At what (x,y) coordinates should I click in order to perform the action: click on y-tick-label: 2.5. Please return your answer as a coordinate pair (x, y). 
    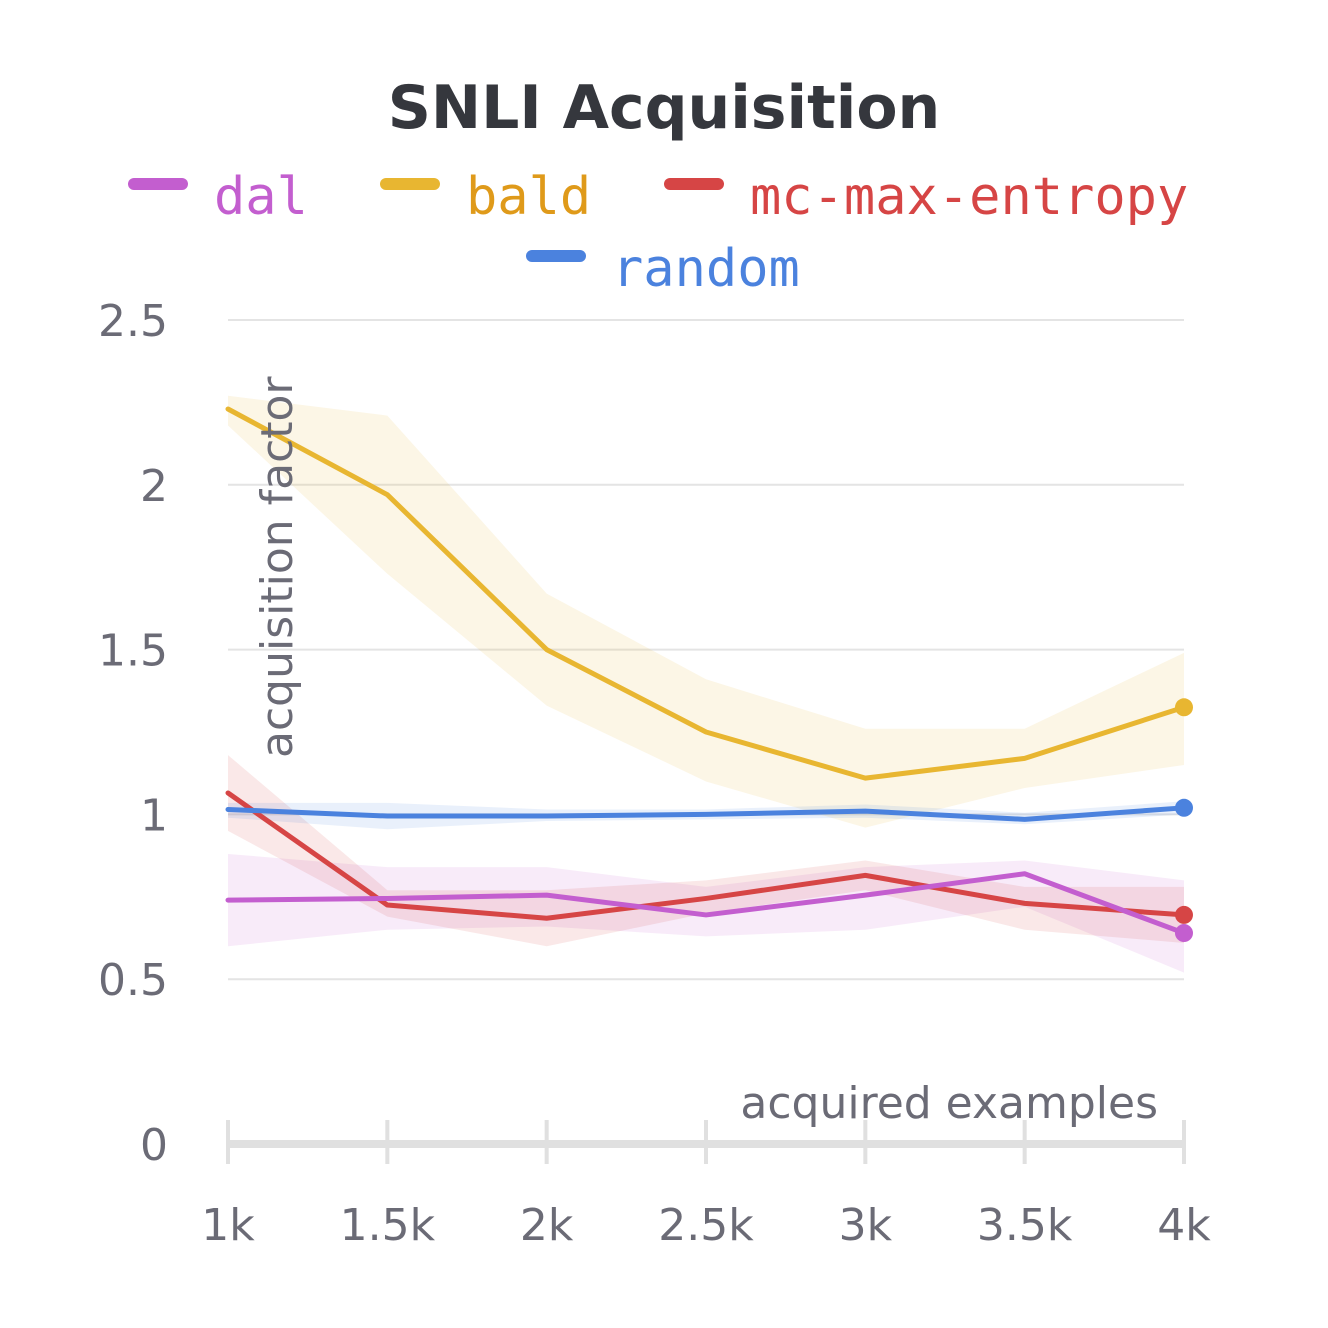
    Looking at the image, I should click on (133, 321).